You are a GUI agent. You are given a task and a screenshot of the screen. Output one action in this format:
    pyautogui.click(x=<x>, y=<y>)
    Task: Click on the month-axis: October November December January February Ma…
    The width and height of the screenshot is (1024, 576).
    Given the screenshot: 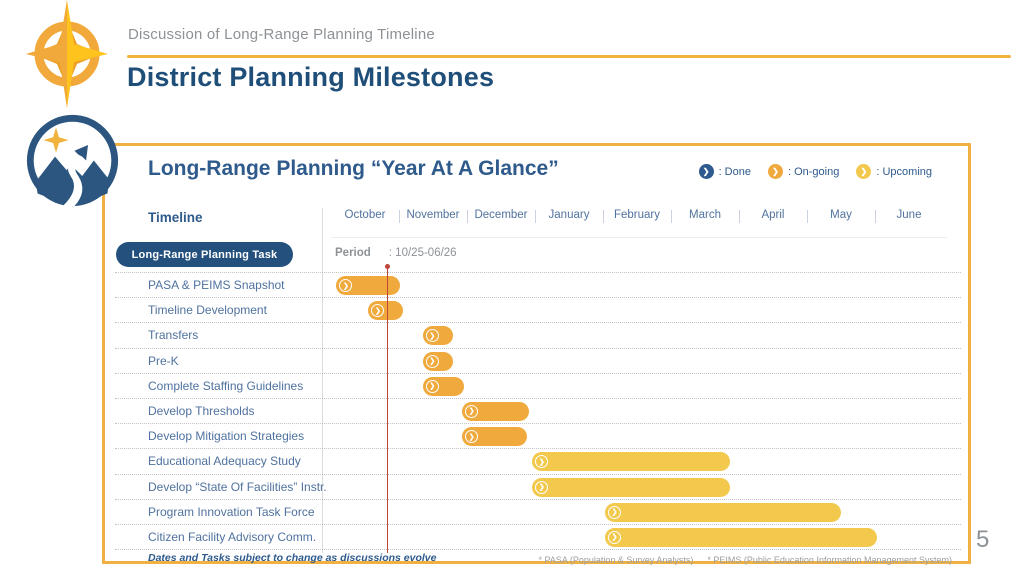 What is the action you would take?
    pyautogui.click(x=637, y=218)
    